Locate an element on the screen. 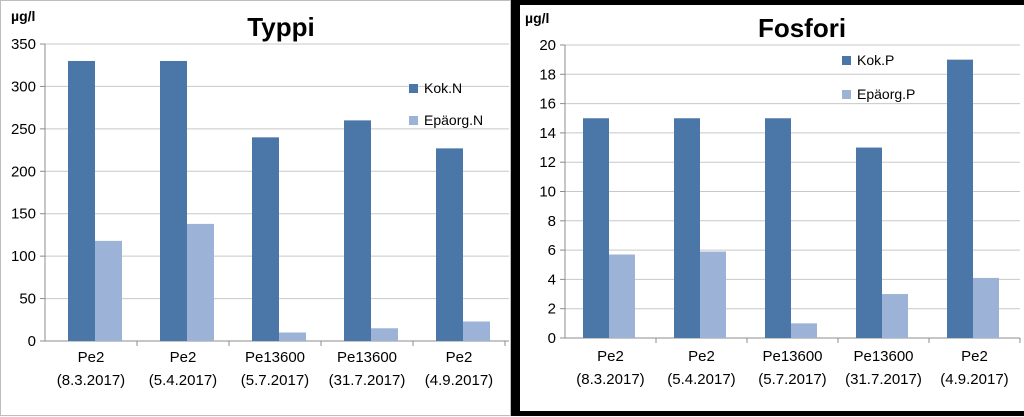 The height and width of the screenshot is (417, 1024). y-tick-label: 8 is located at coordinates (552, 221).